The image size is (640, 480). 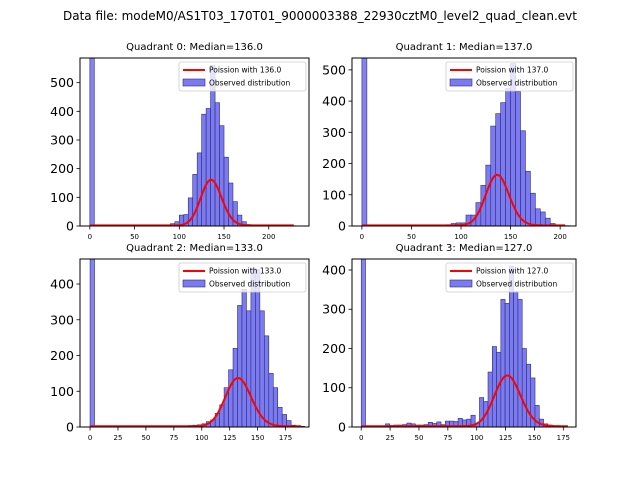 What do you see at coordinates (390, 438) in the screenshot?
I see `x-tick-label: 25` at bounding box center [390, 438].